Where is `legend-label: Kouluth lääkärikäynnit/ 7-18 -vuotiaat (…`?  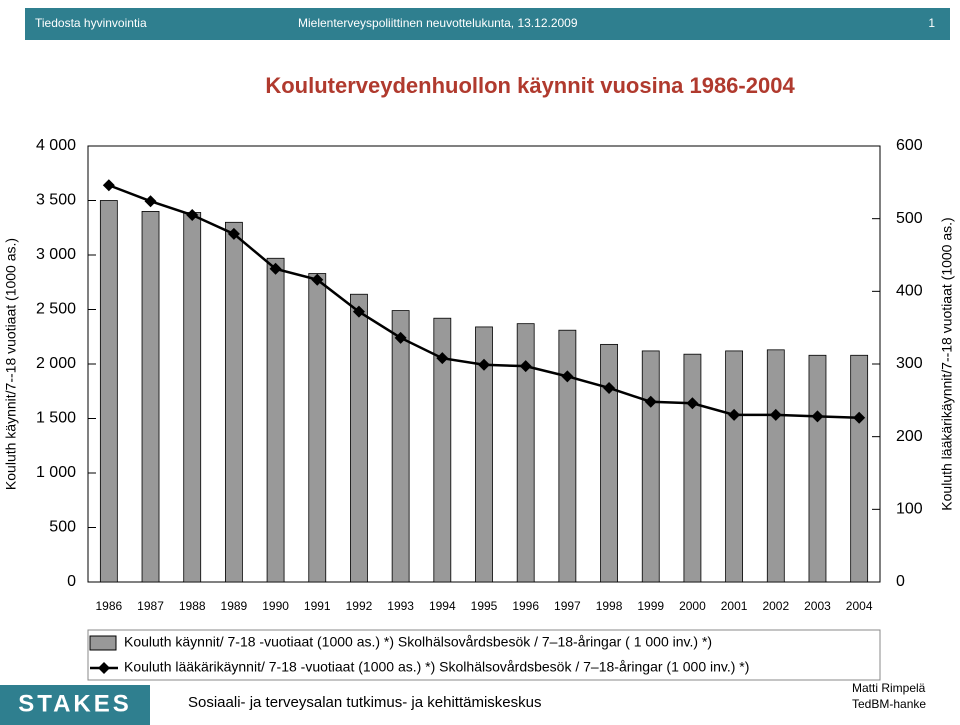 legend-label: Kouluth lääkärikäynnit/ 7-18 -vuotiaat (… is located at coordinates (436, 667).